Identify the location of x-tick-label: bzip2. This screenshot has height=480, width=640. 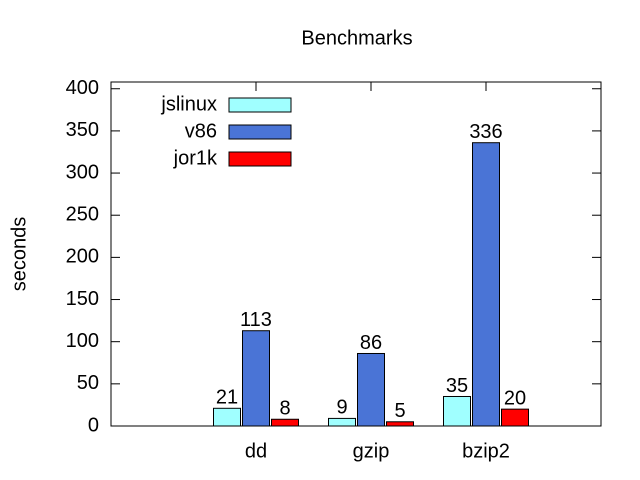
(486, 451).